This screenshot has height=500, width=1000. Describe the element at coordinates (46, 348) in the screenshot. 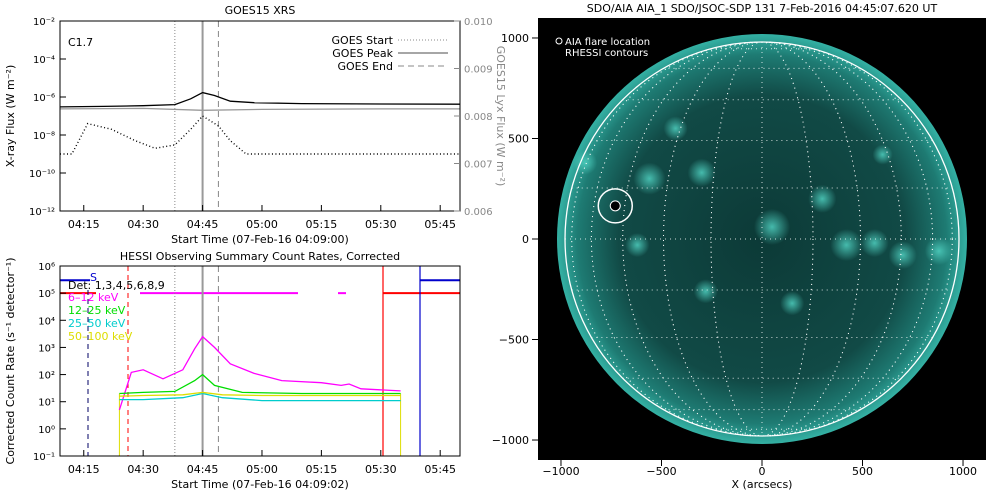

I see `hessi-ytick-label: 10³` at that location.